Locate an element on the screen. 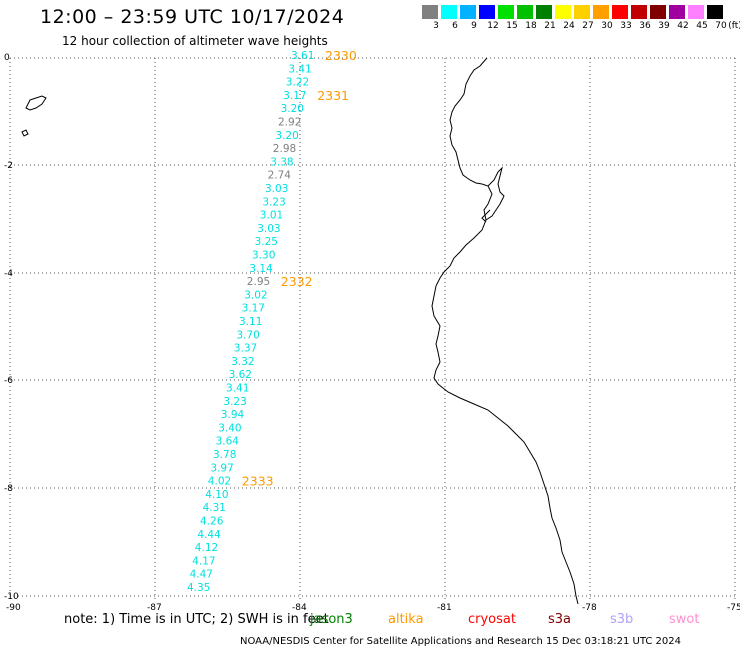 Image resolution: width=740 pixels, height=650 pixels. map-title: 12:00 – 23:59 UTC 10/17/2024 is located at coordinates (192, 17).